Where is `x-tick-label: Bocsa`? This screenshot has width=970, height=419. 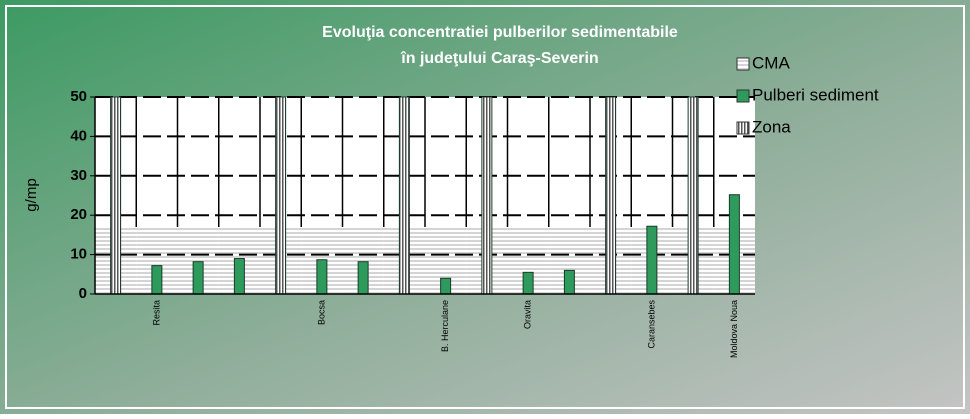
x-tick-label: Bocsa is located at coordinates (321, 312).